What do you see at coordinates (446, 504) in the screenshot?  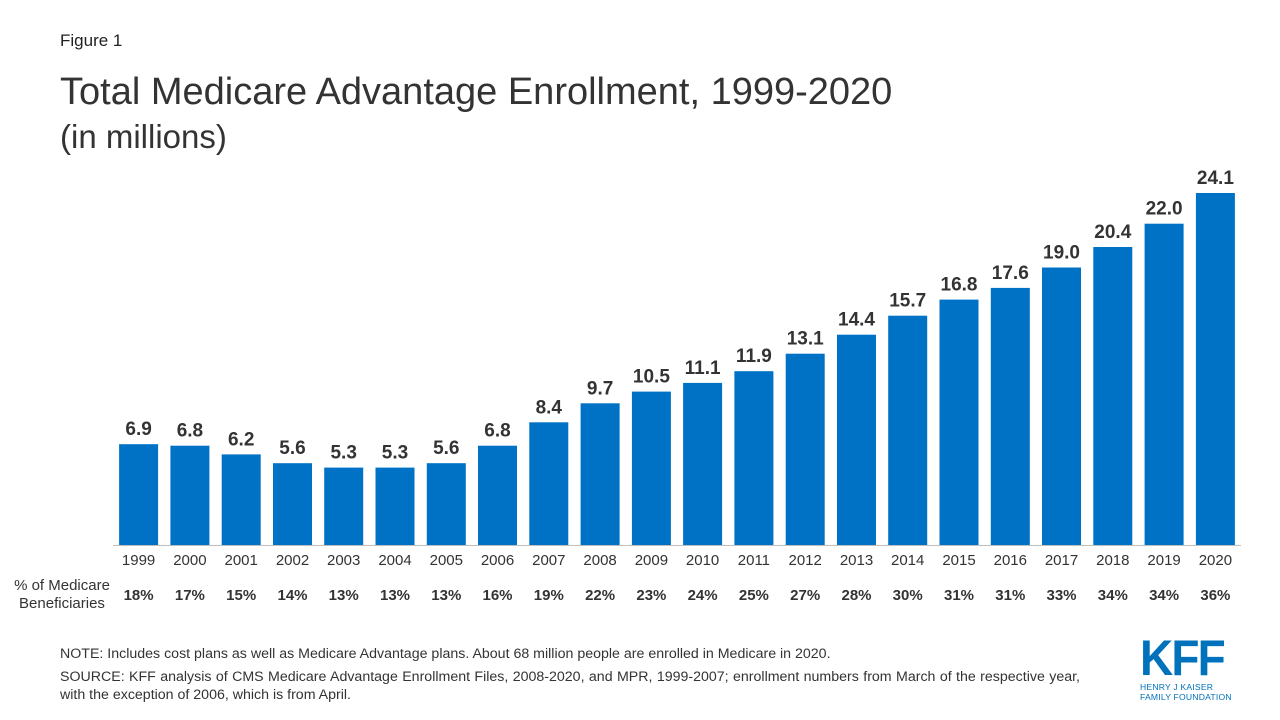 I see `bar-2005` at bounding box center [446, 504].